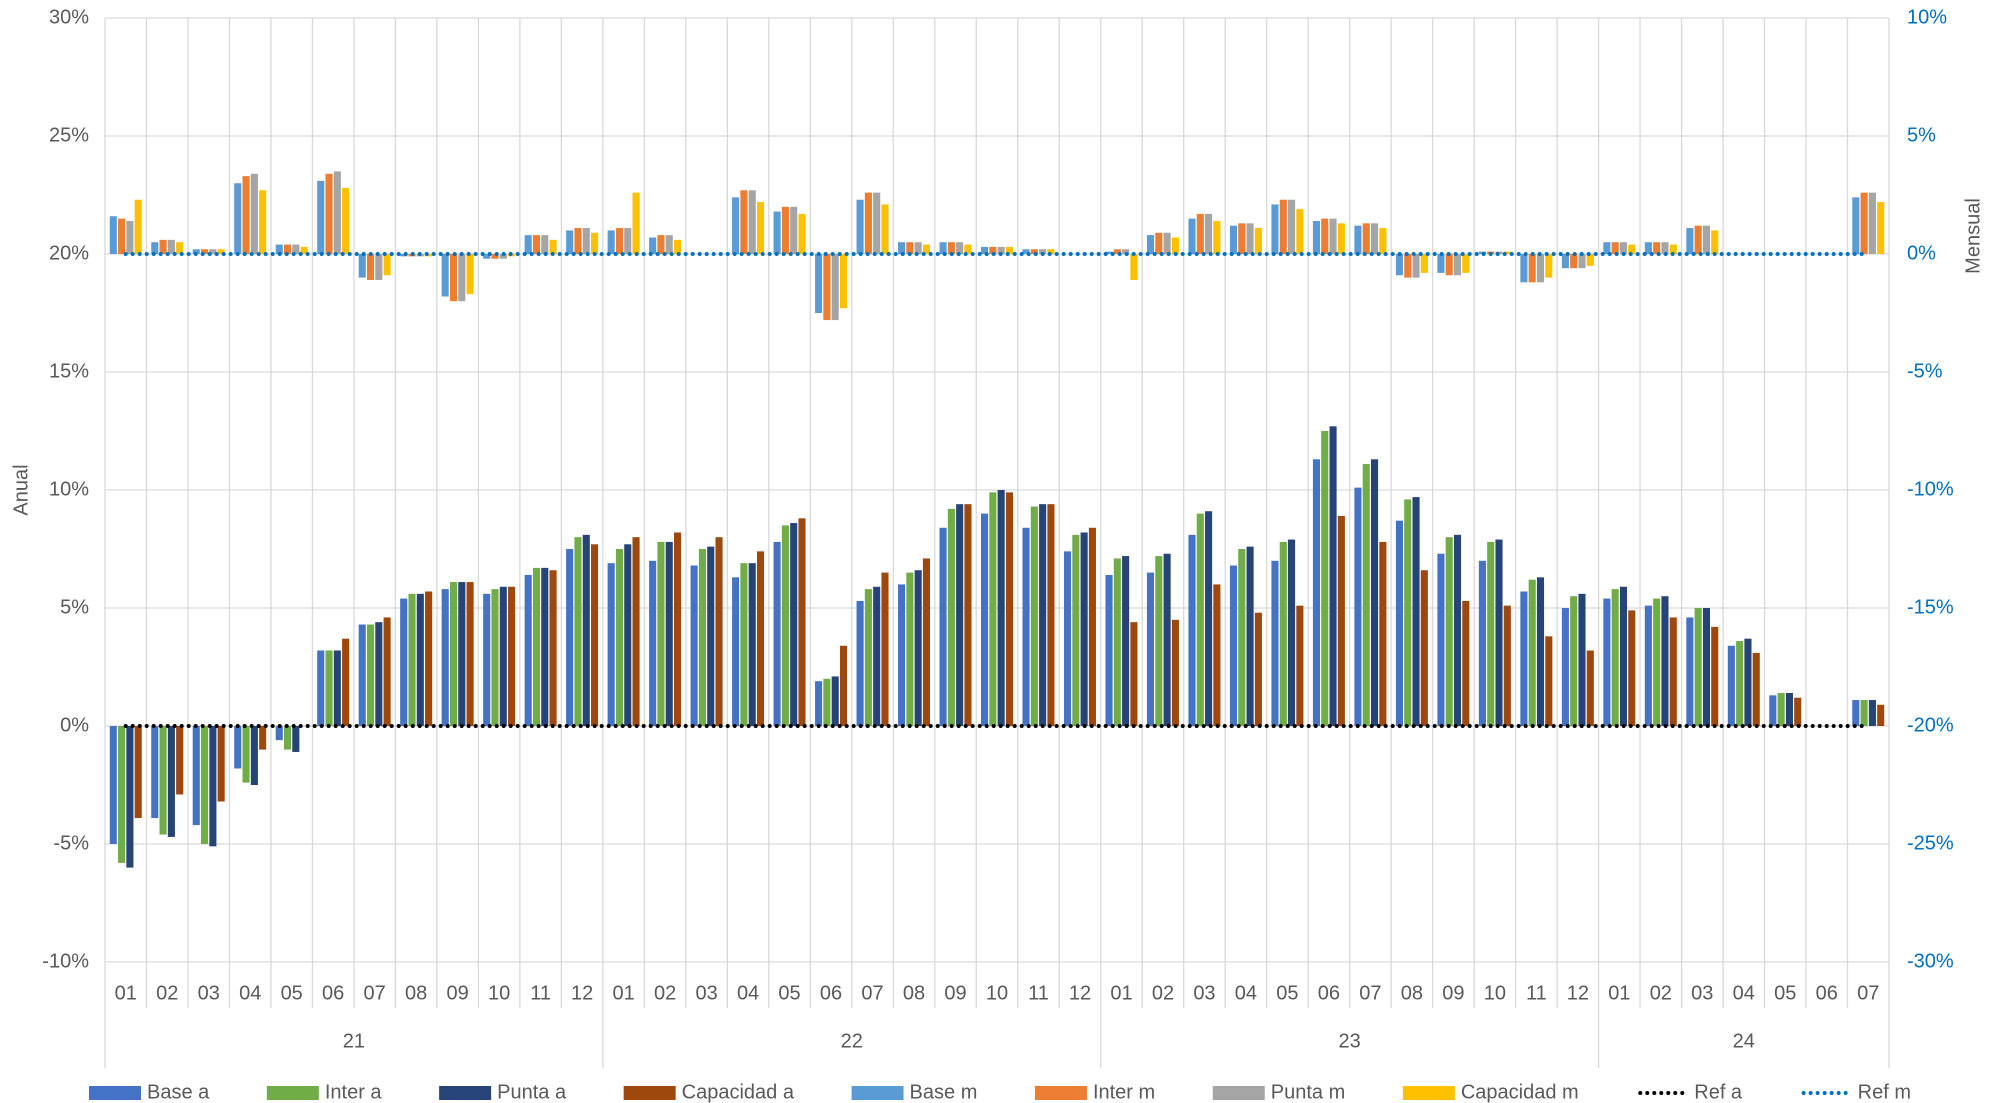 Image resolution: width=1994 pixels, height=1103 pixels. I want to click on y-tick-label: 15%, so click(69, 371).